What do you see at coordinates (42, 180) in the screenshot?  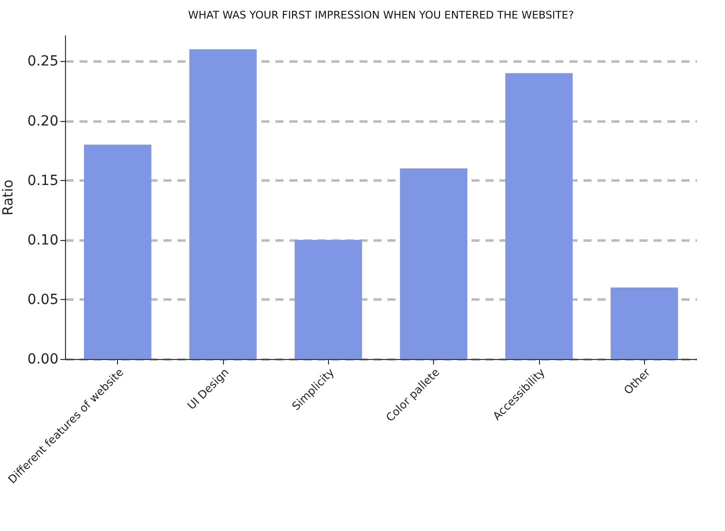 I see `y-tick-label: 0.15` at bounding box center [42, 180].